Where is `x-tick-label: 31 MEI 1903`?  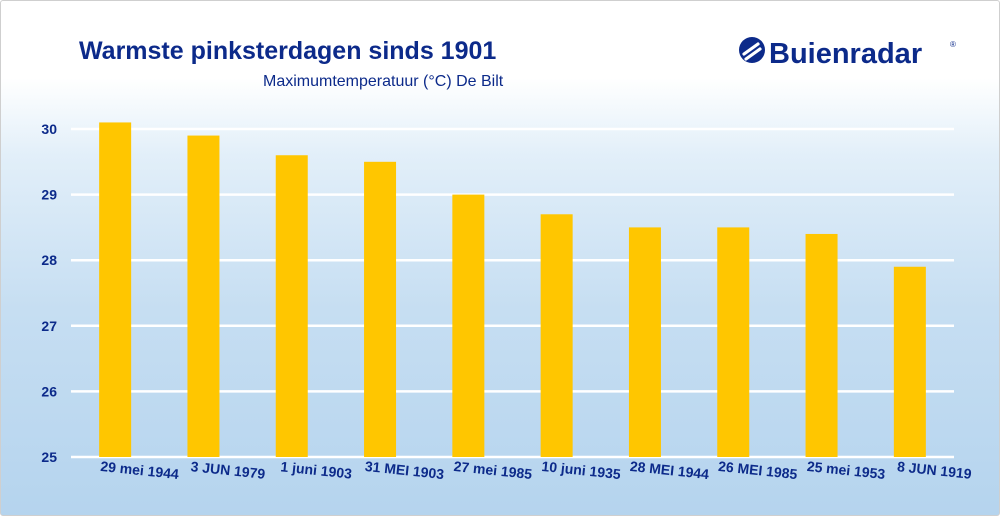 x-tick-label: 31 MEI 1903 is located at coordinates (404, 470).